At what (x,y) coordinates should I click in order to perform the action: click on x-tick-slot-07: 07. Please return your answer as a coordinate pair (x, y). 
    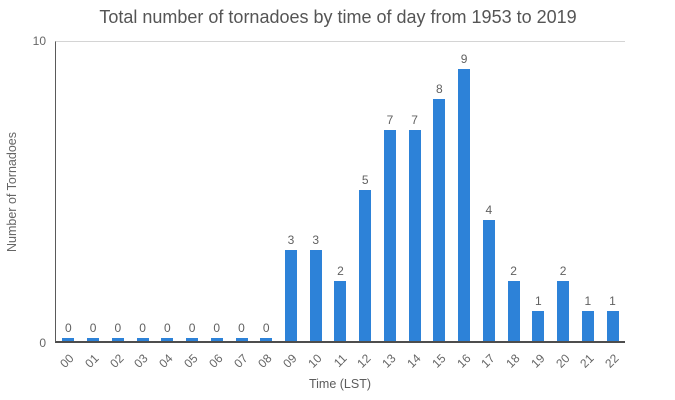
    Looking at the image, I should click on (240, 361).